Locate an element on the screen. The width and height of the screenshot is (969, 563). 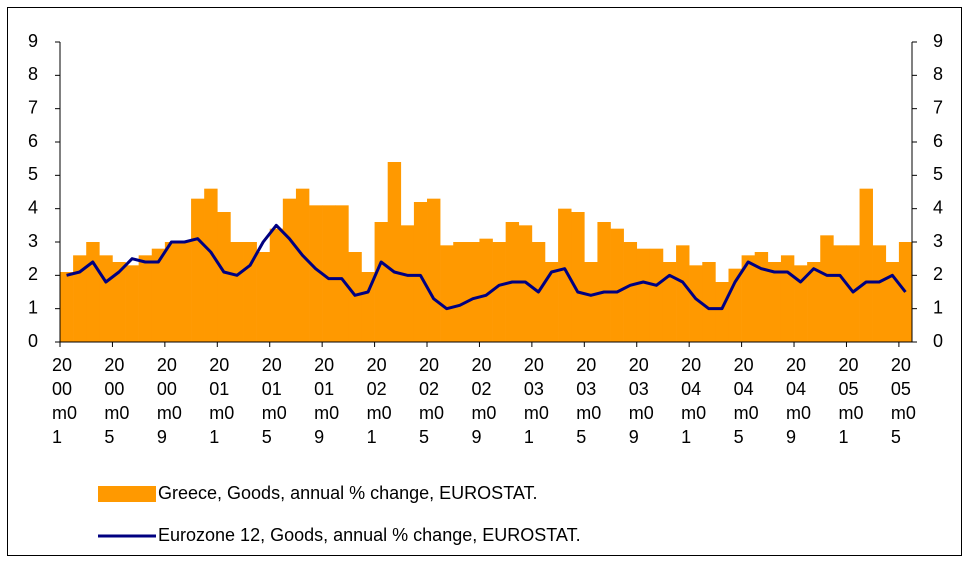
y2-tick-label: 5 is located at coordinates (938, 174).